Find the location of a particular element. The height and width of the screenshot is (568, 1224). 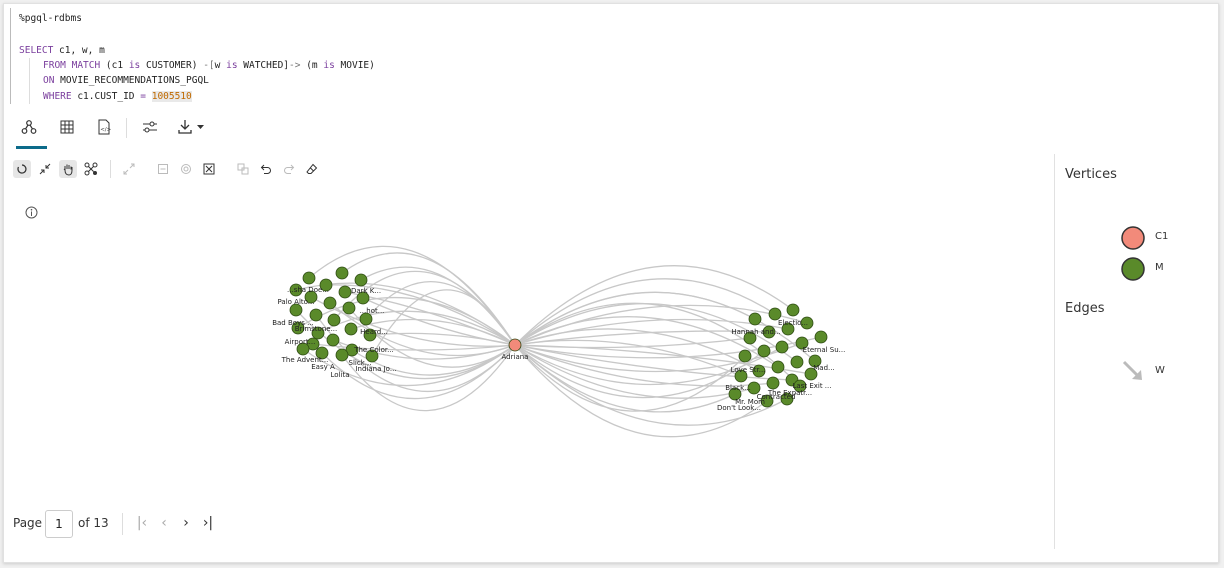

json-view-icon: </> is located at coordinates (104, 127).